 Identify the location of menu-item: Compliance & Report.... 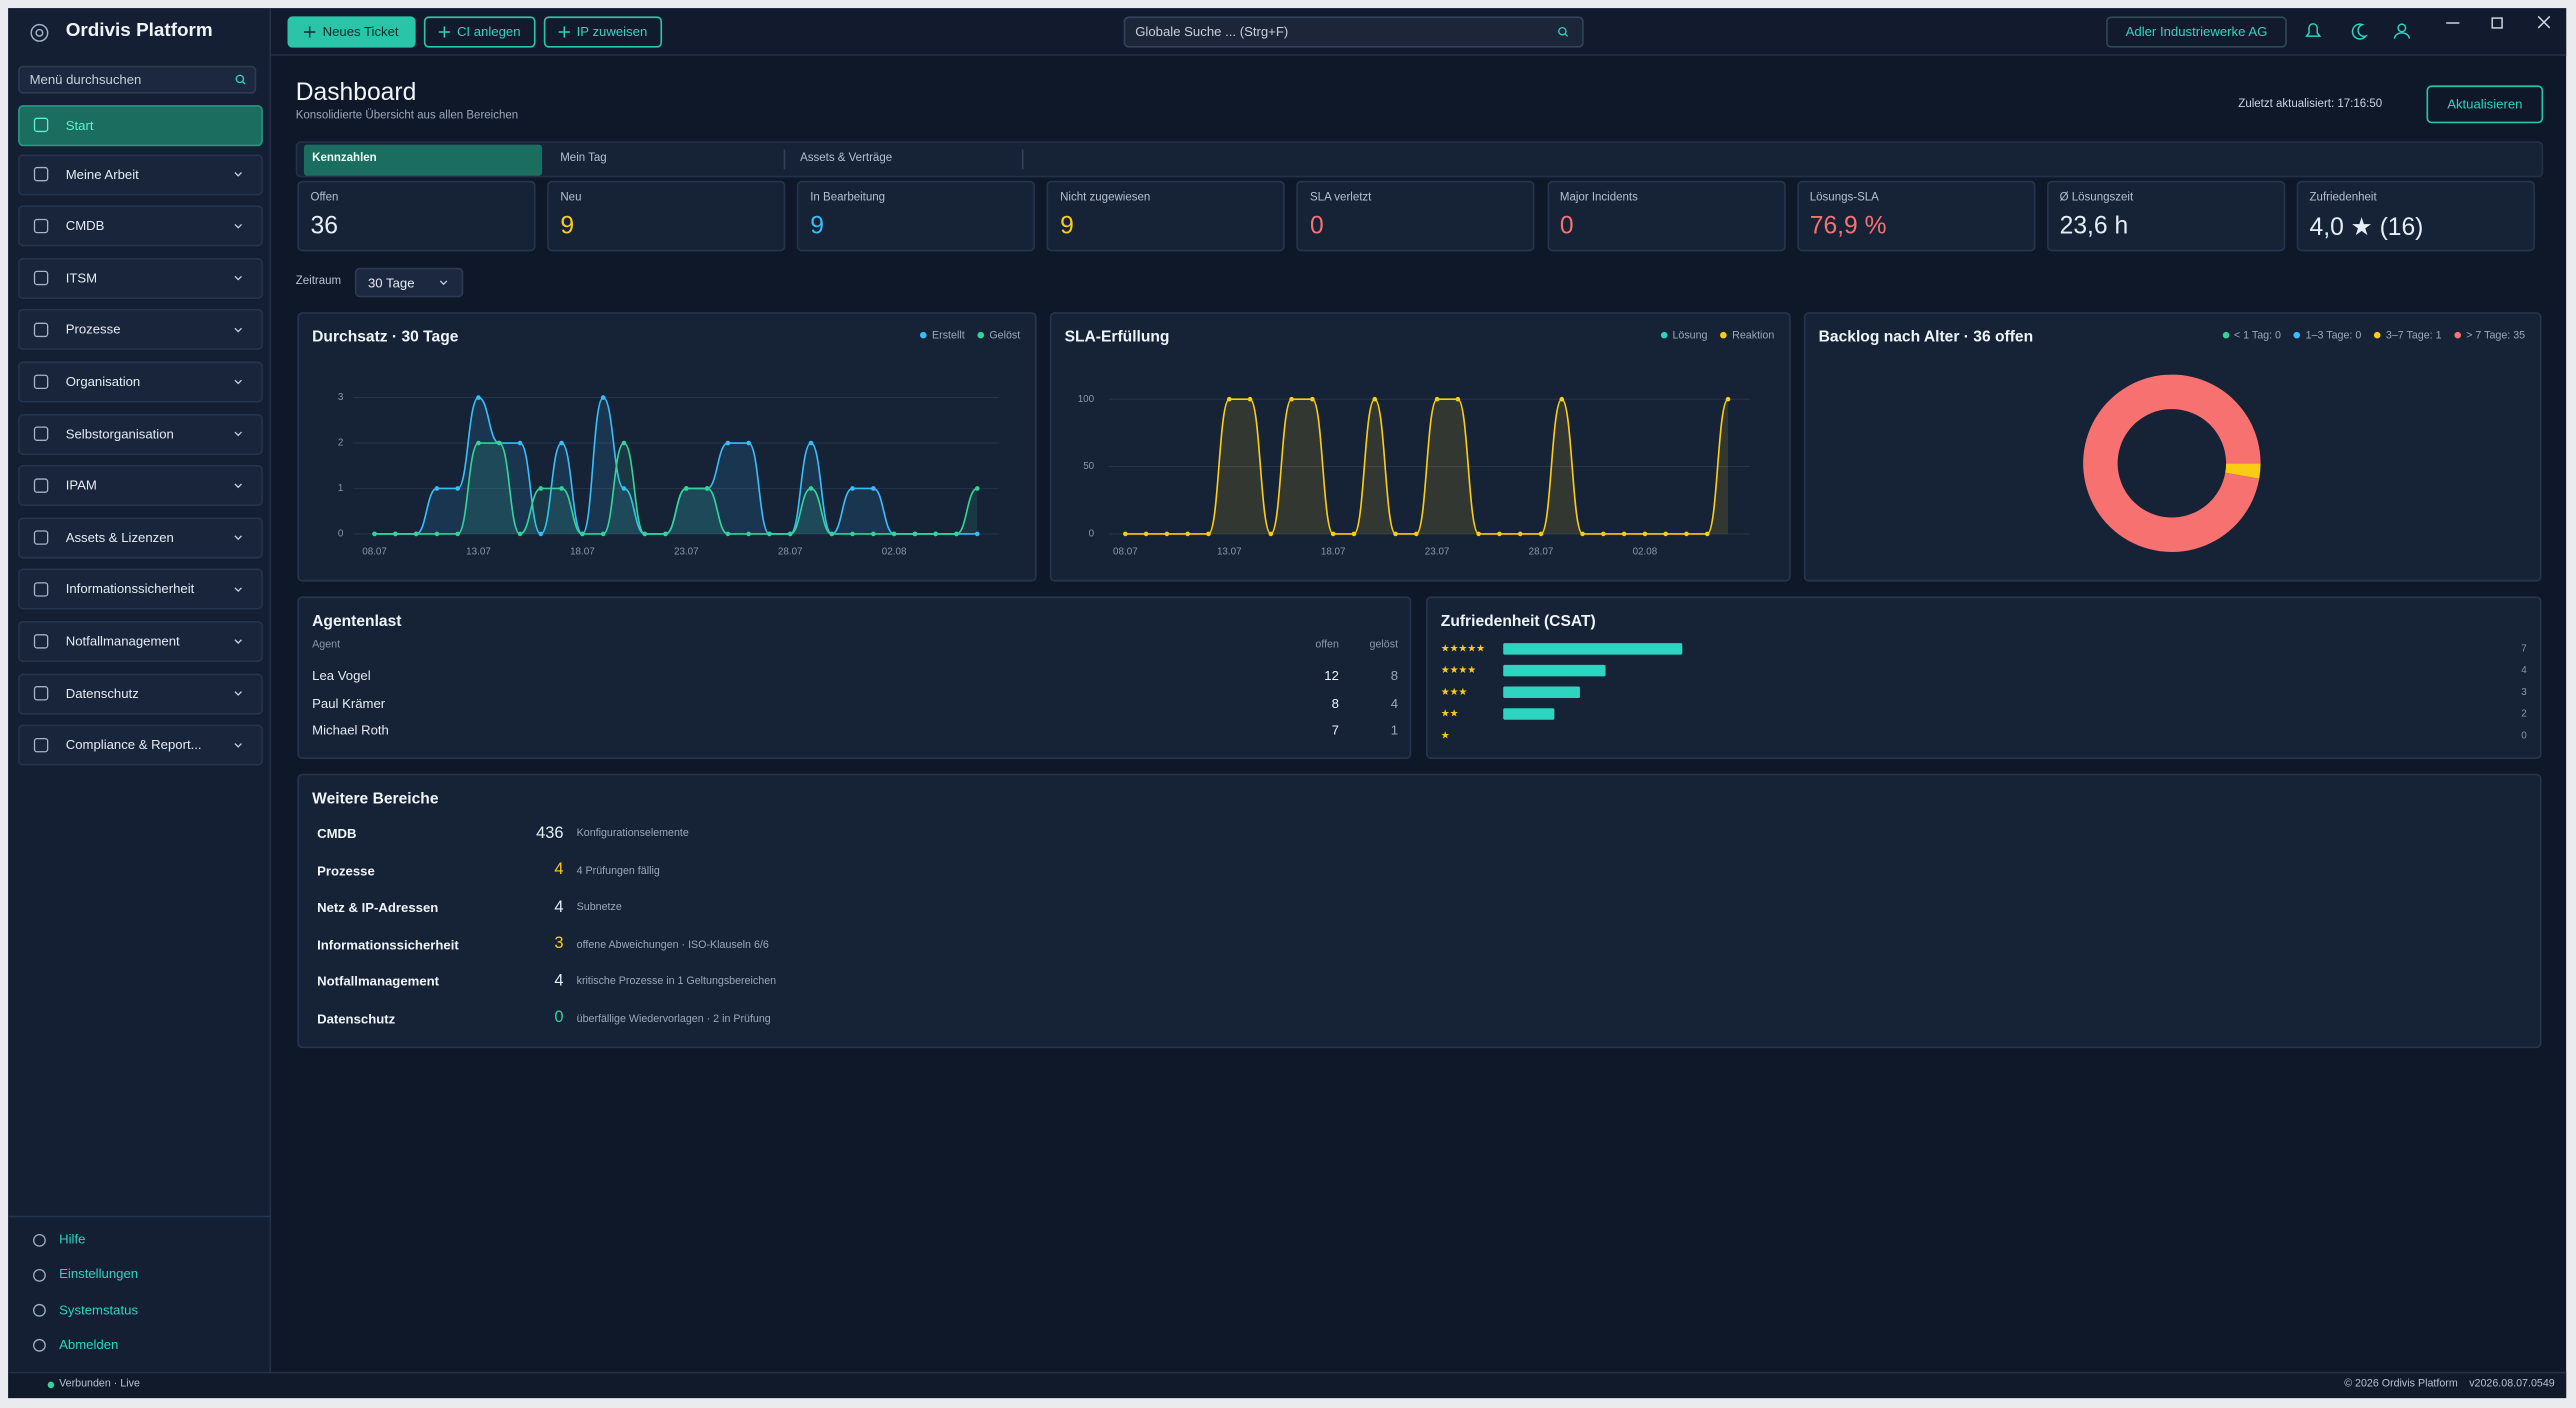
(140, 745).